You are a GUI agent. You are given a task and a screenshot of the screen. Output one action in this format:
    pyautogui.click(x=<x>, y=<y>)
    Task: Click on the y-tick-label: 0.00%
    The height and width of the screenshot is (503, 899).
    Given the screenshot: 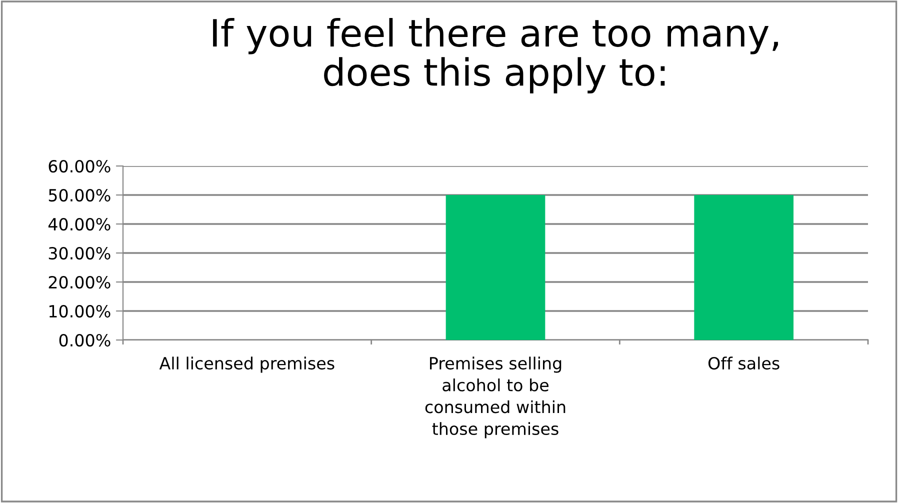 What is the action you would take?
    pyautogui.click(x=84, y=340)
    